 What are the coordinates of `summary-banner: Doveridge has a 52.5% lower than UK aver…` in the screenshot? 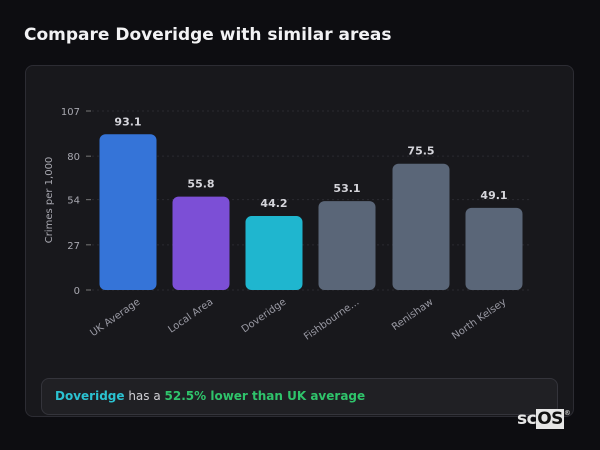 It's located at (299, 396).